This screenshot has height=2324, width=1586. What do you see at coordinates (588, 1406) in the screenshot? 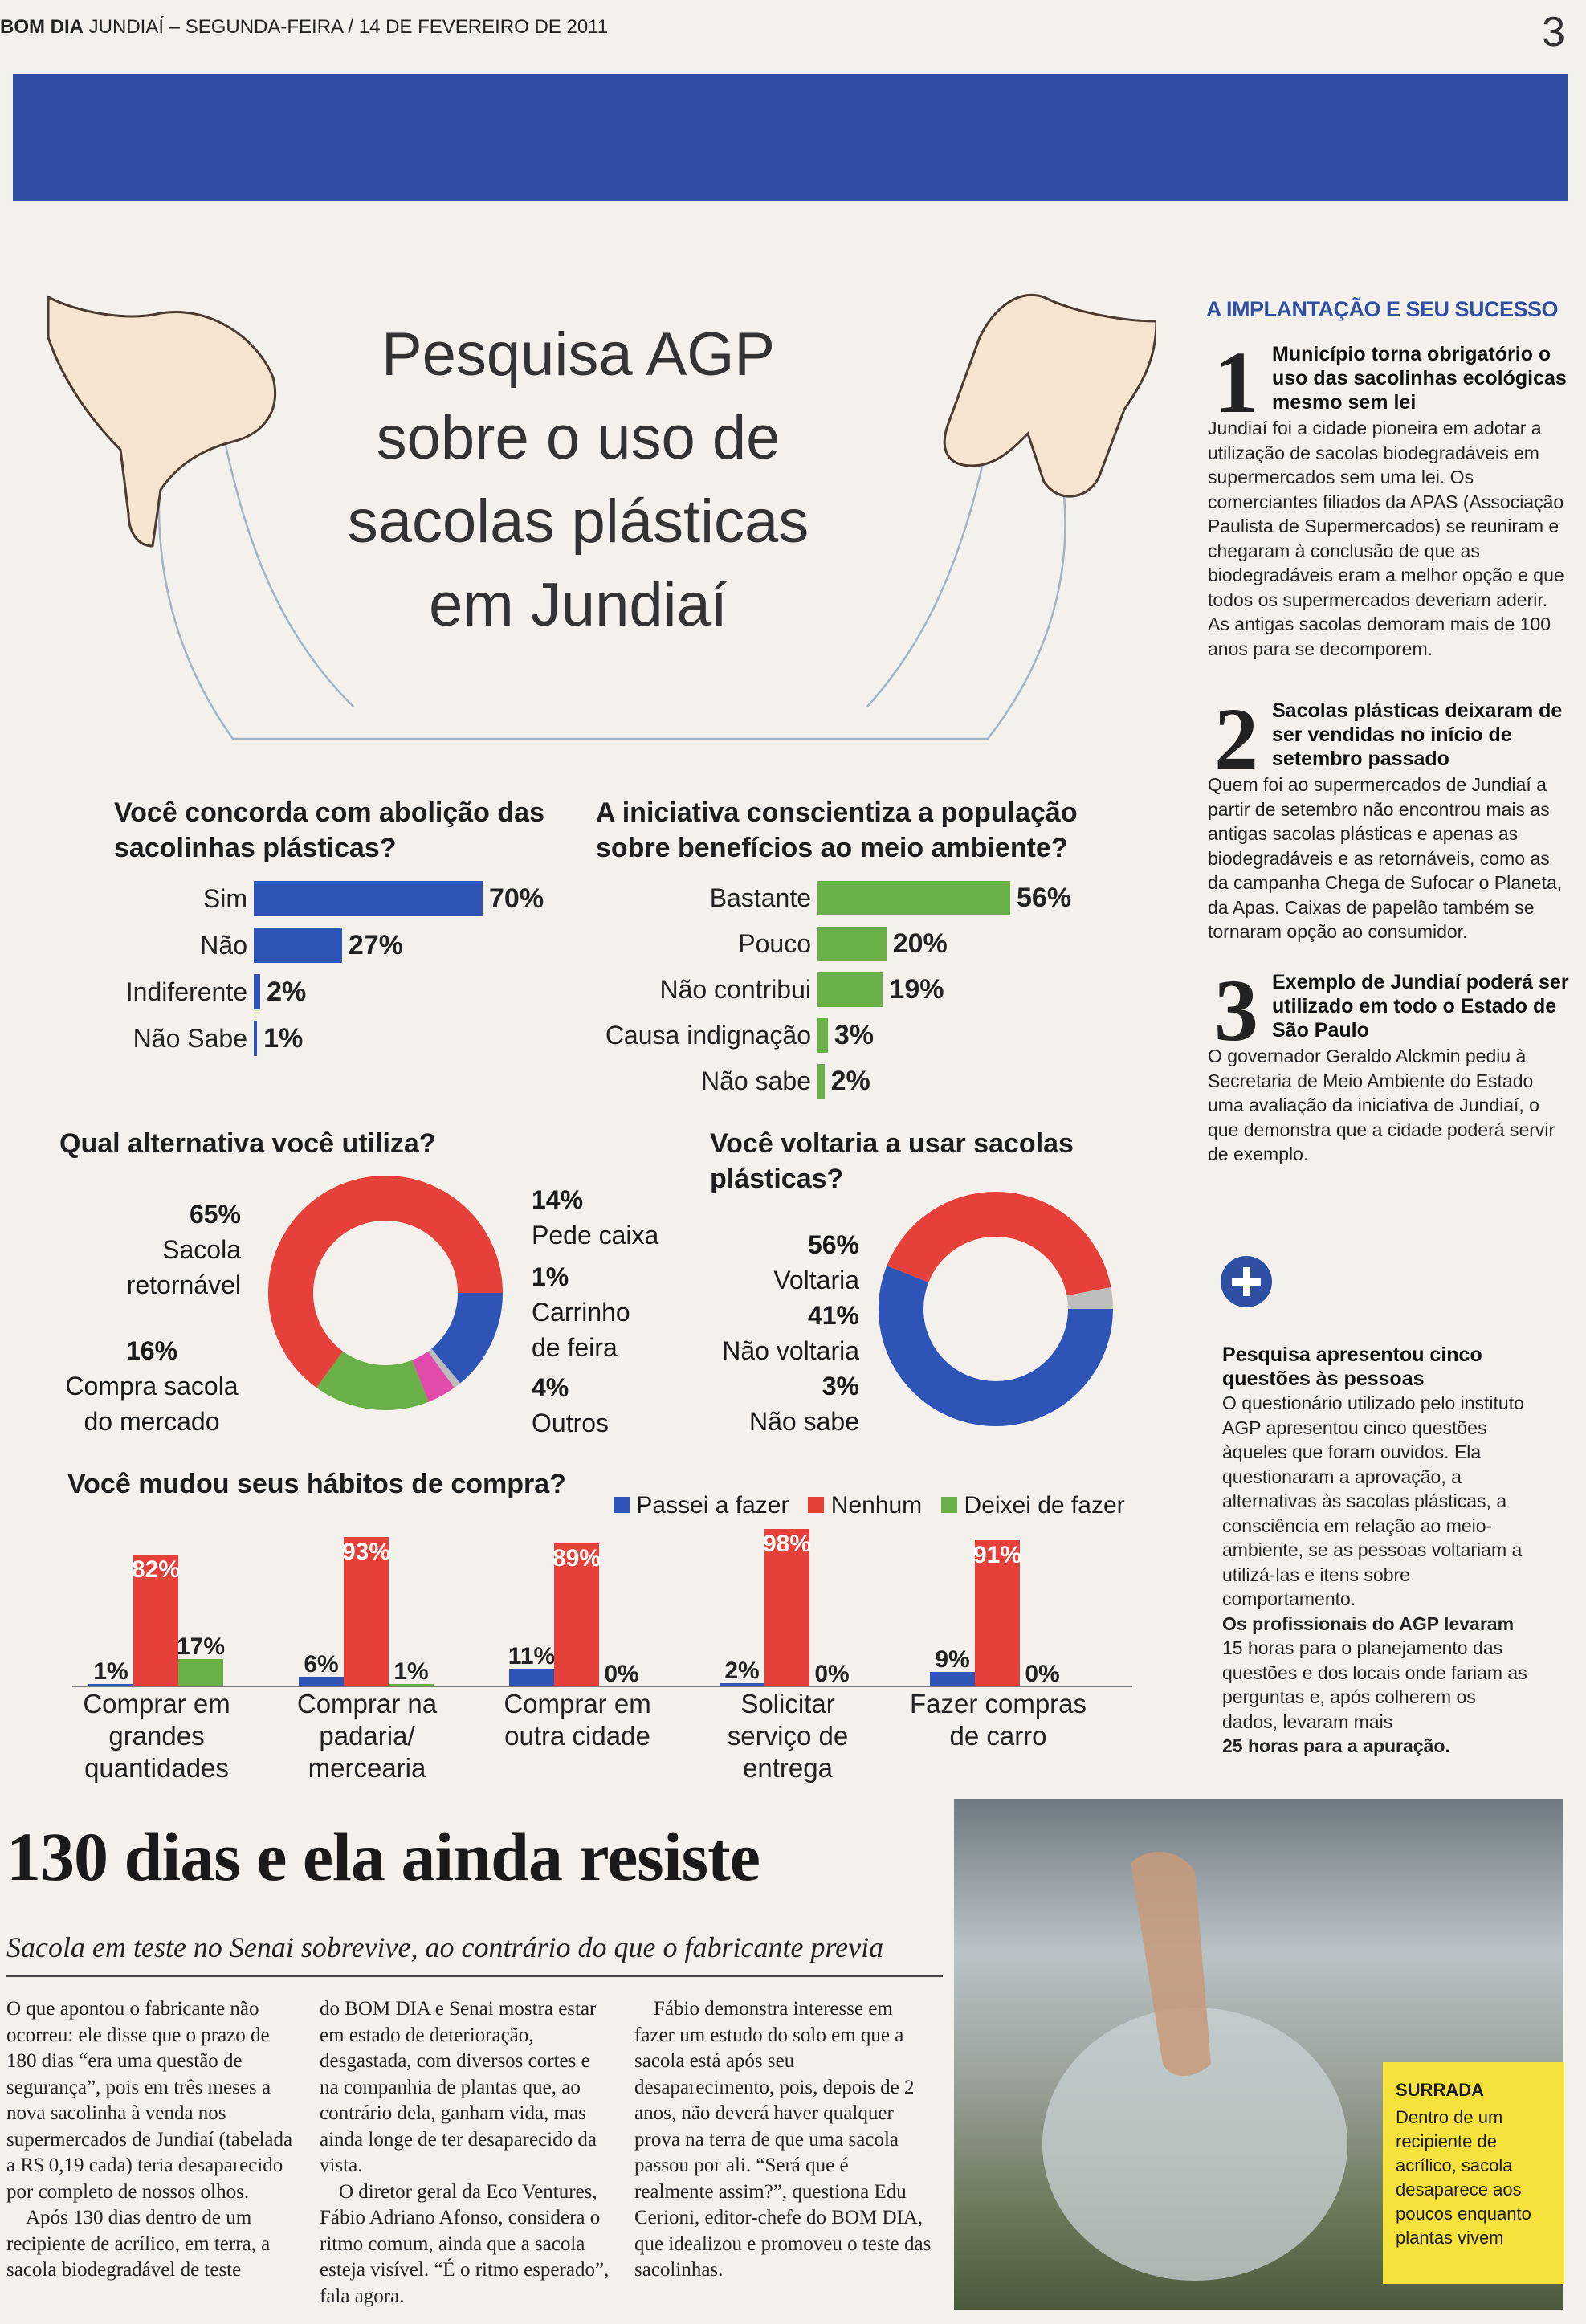
I see `q3-label-e: 4% Outros` at bounding box center [588, 1406].